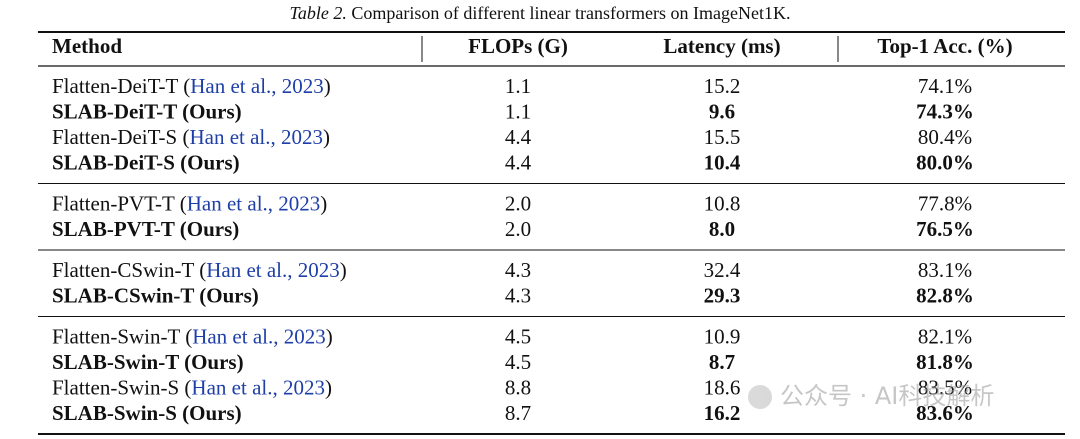 Image resolution: width=1080 pixels, height=439 pixels. What do you see at coordinates (887, 396) in the screenshot?
I see `watermark-text: 公众号 · AI科技解析` at bounding box center [887, 396].